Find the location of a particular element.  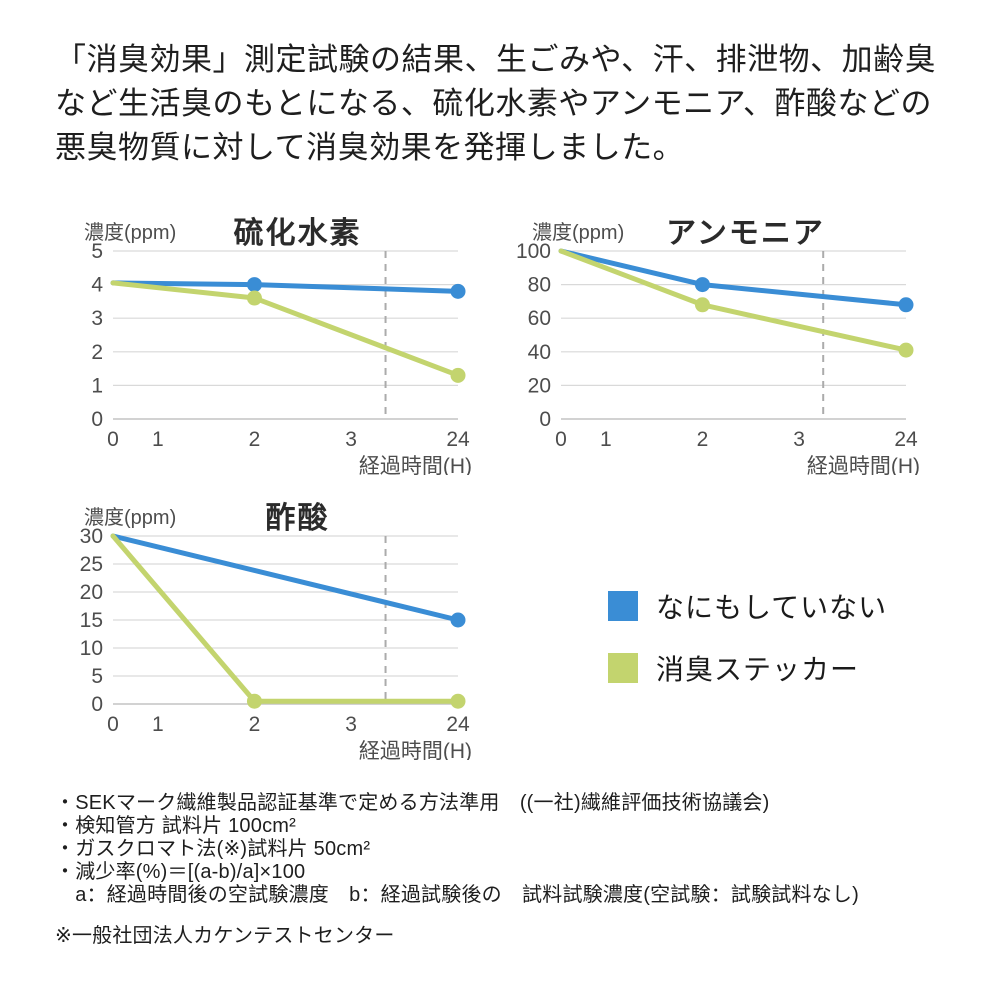

chart-svg: 0 1 2 3 4 5 0 1 2 3 24 硫化水素 濃度(ppm) 経過時間(H) is located at coordinates (278, 345).